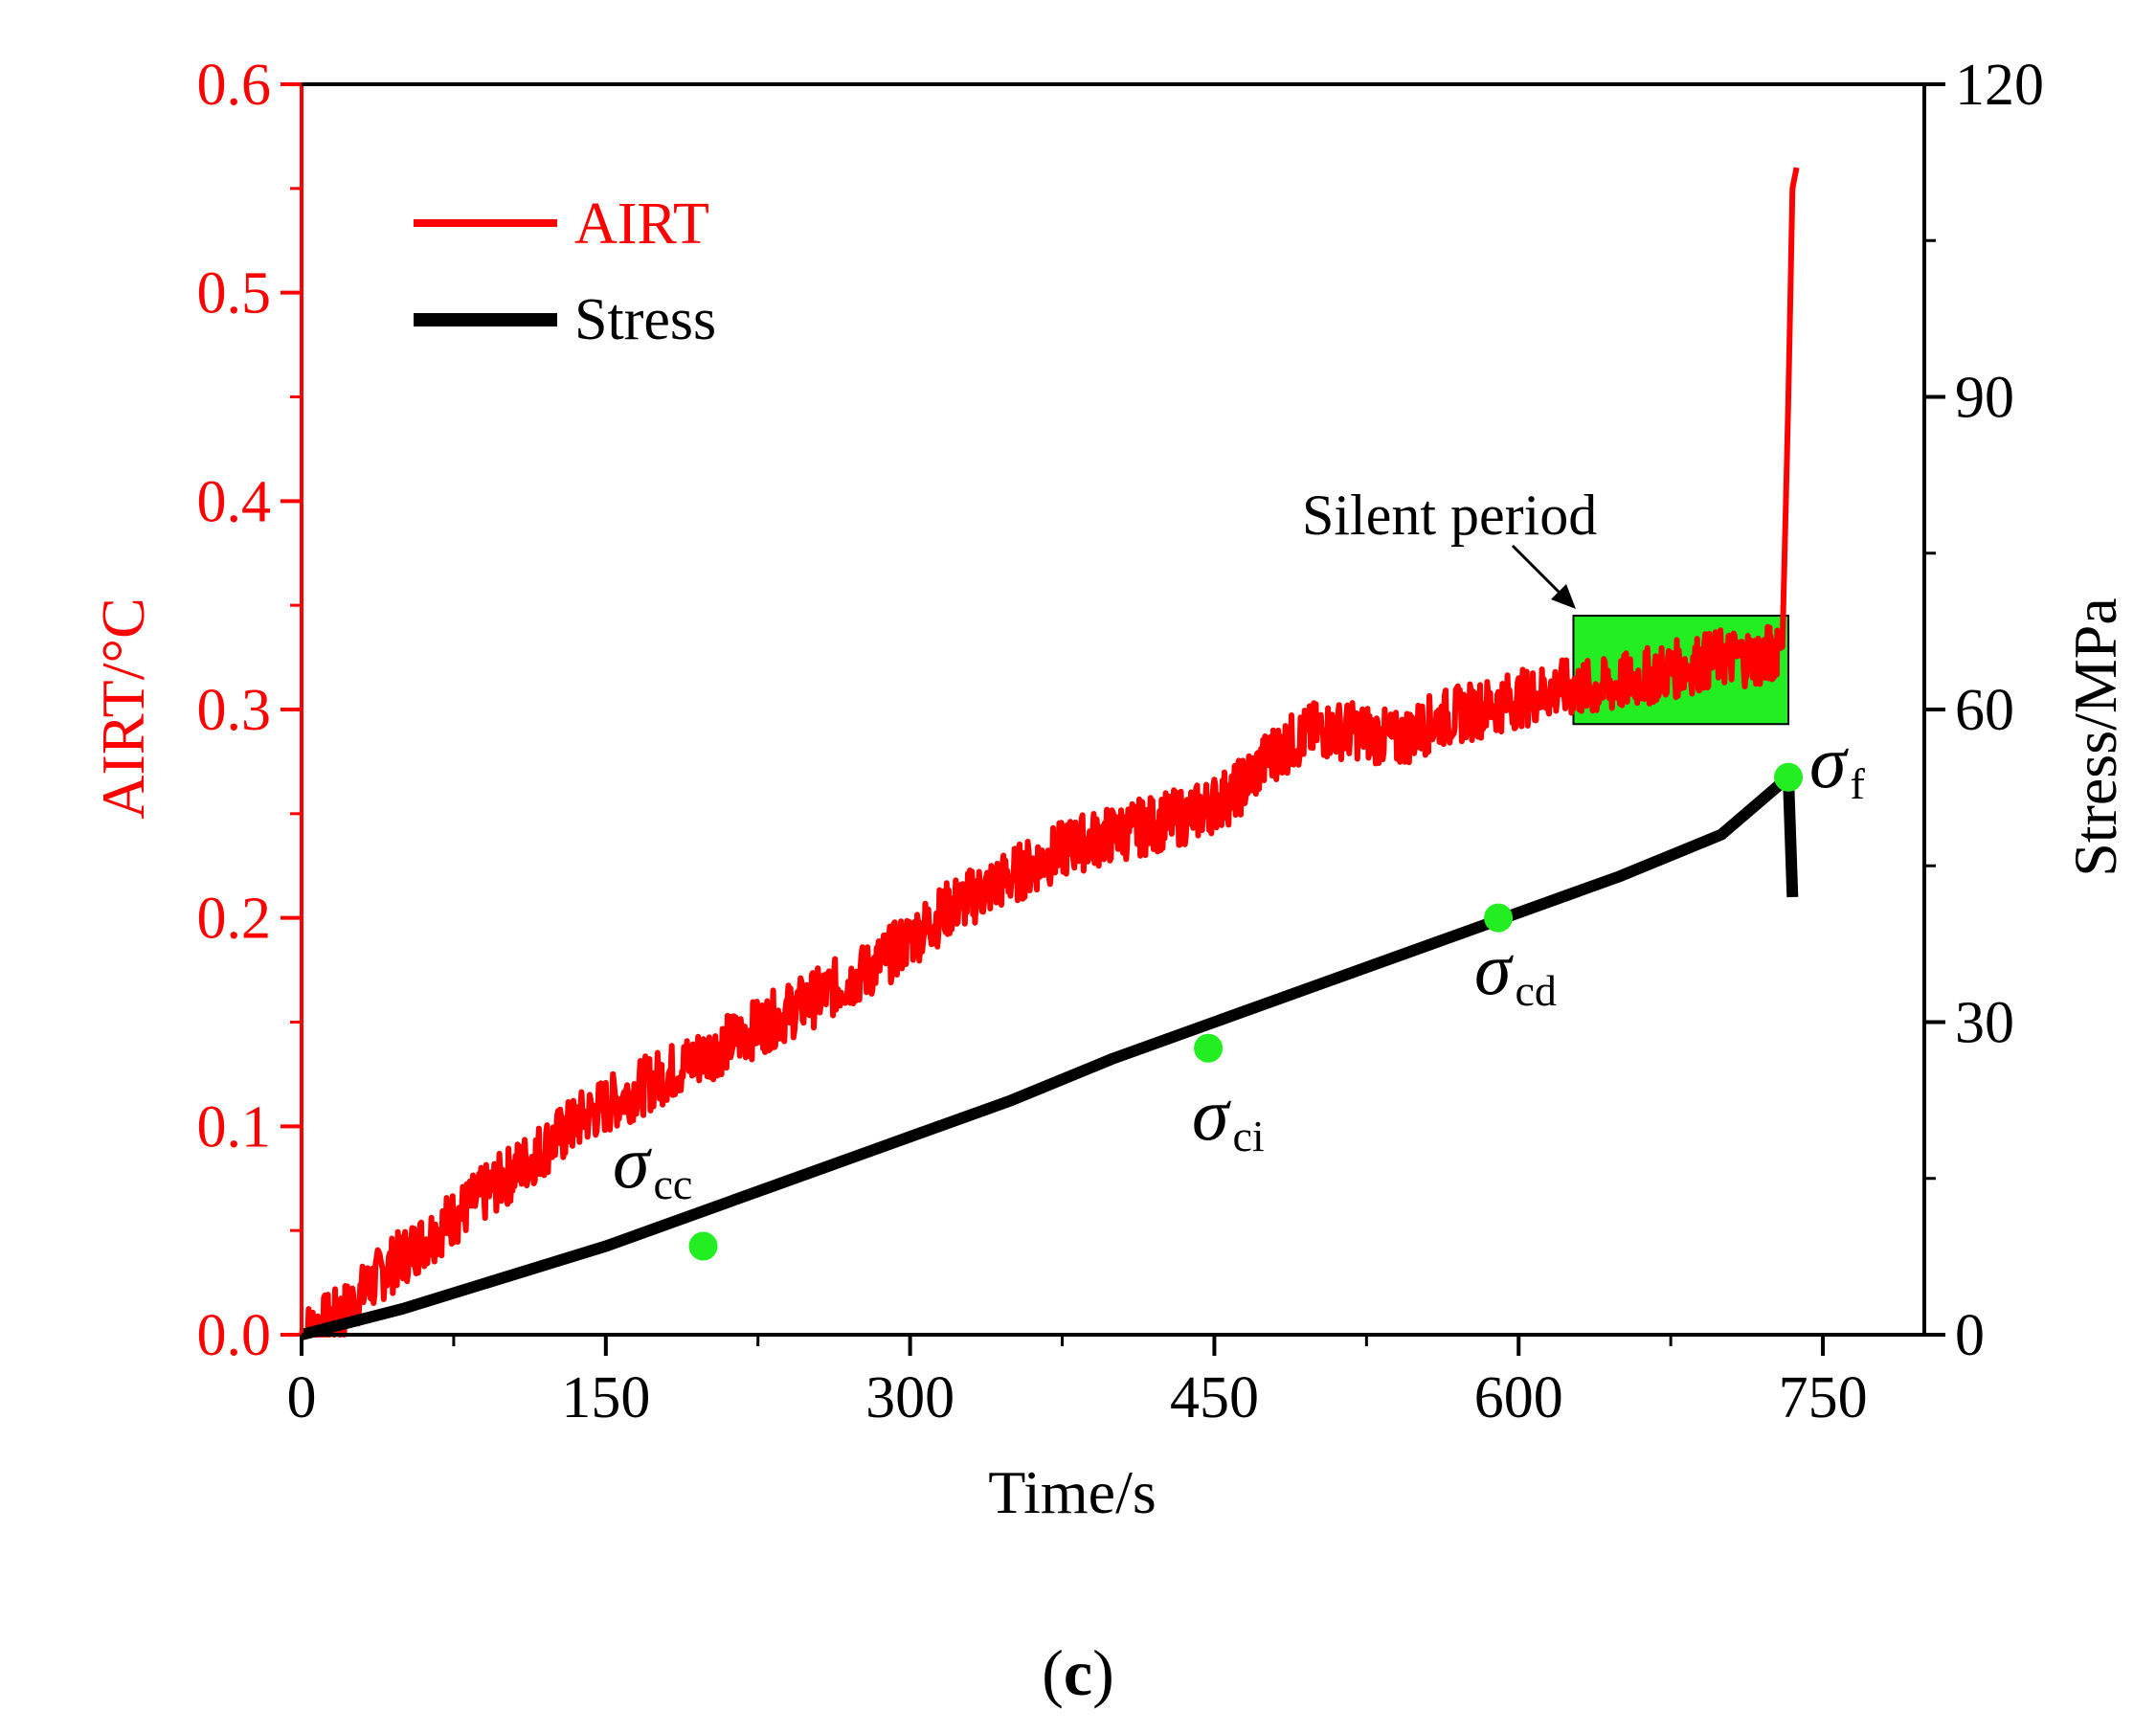  What do you see at coordinates (1519, 1397) in the screenshot?
I see `x-tick-label: 600` at bounding box center [1519, 1397].